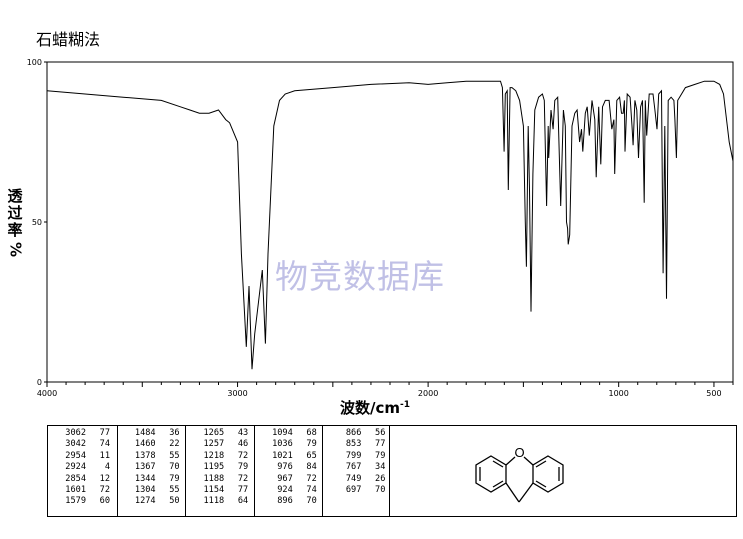  Describe the element at coordinates (285, 467) in the screenshot. I see `peak-wavenumber: 976` at that location.